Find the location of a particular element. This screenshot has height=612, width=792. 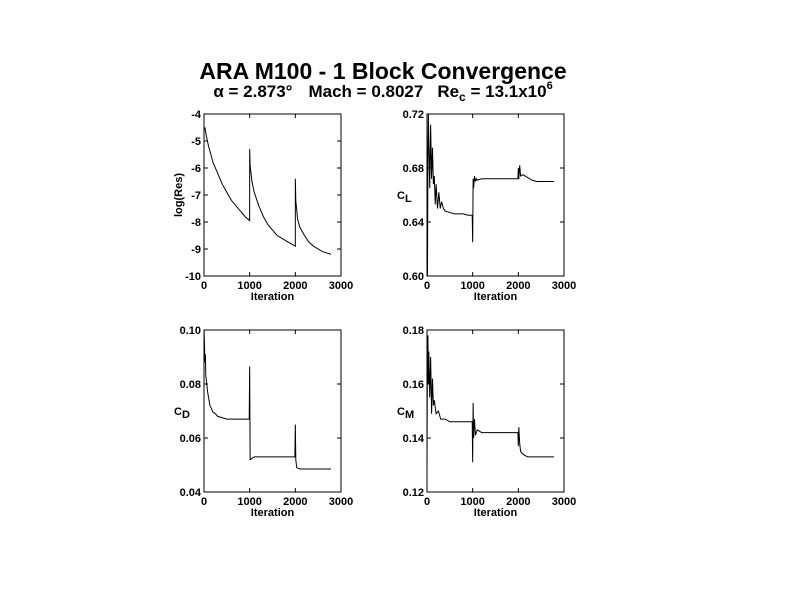

y-axis-label-subscript: L is located at coordinates (408, 199).